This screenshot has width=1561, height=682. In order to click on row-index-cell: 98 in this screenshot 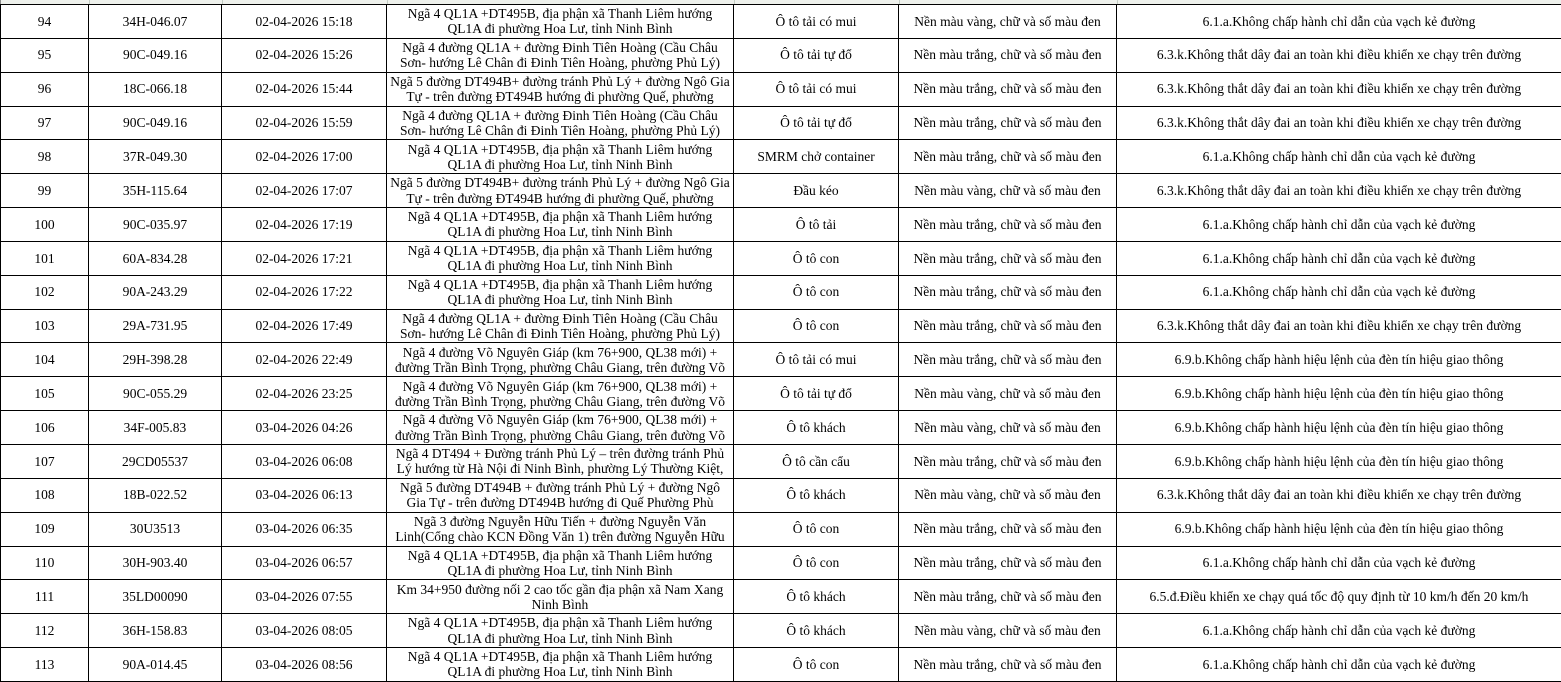, I will do `click(44, 157)`.